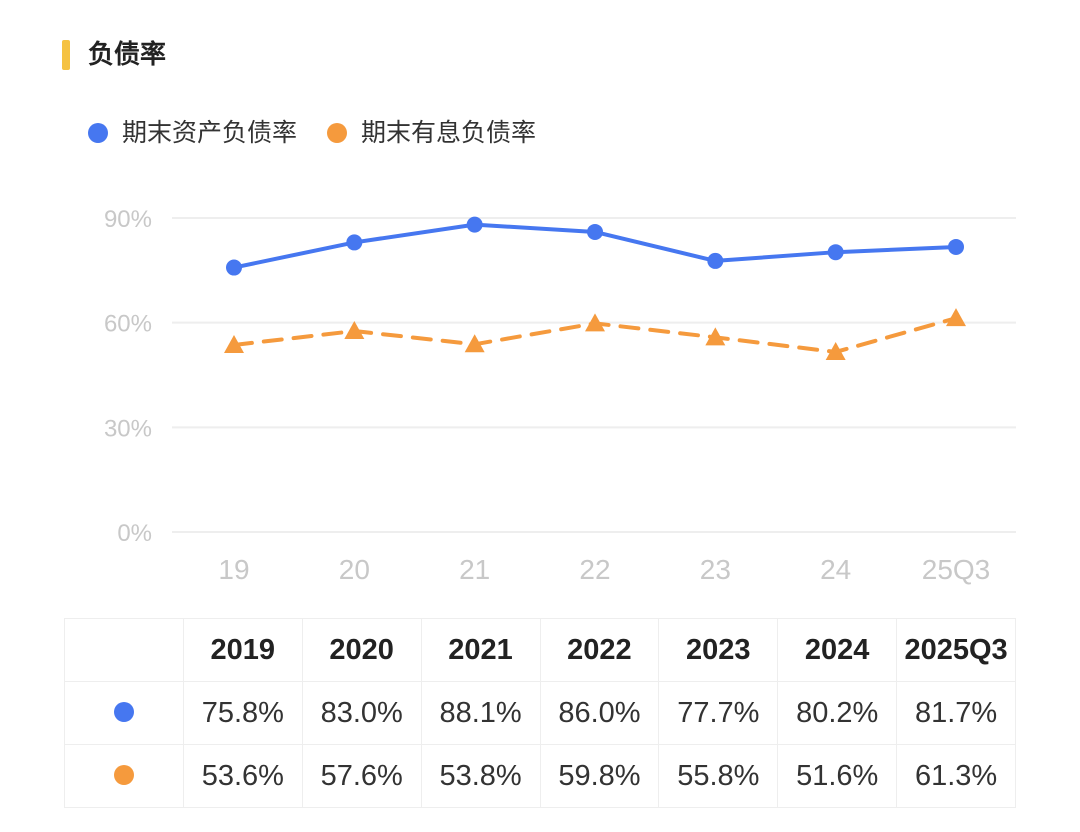 The image size is (1080, 832). Describe the element at coordinates (127, 55) in the screenshot. I see `page-title: 负债率` at that location.